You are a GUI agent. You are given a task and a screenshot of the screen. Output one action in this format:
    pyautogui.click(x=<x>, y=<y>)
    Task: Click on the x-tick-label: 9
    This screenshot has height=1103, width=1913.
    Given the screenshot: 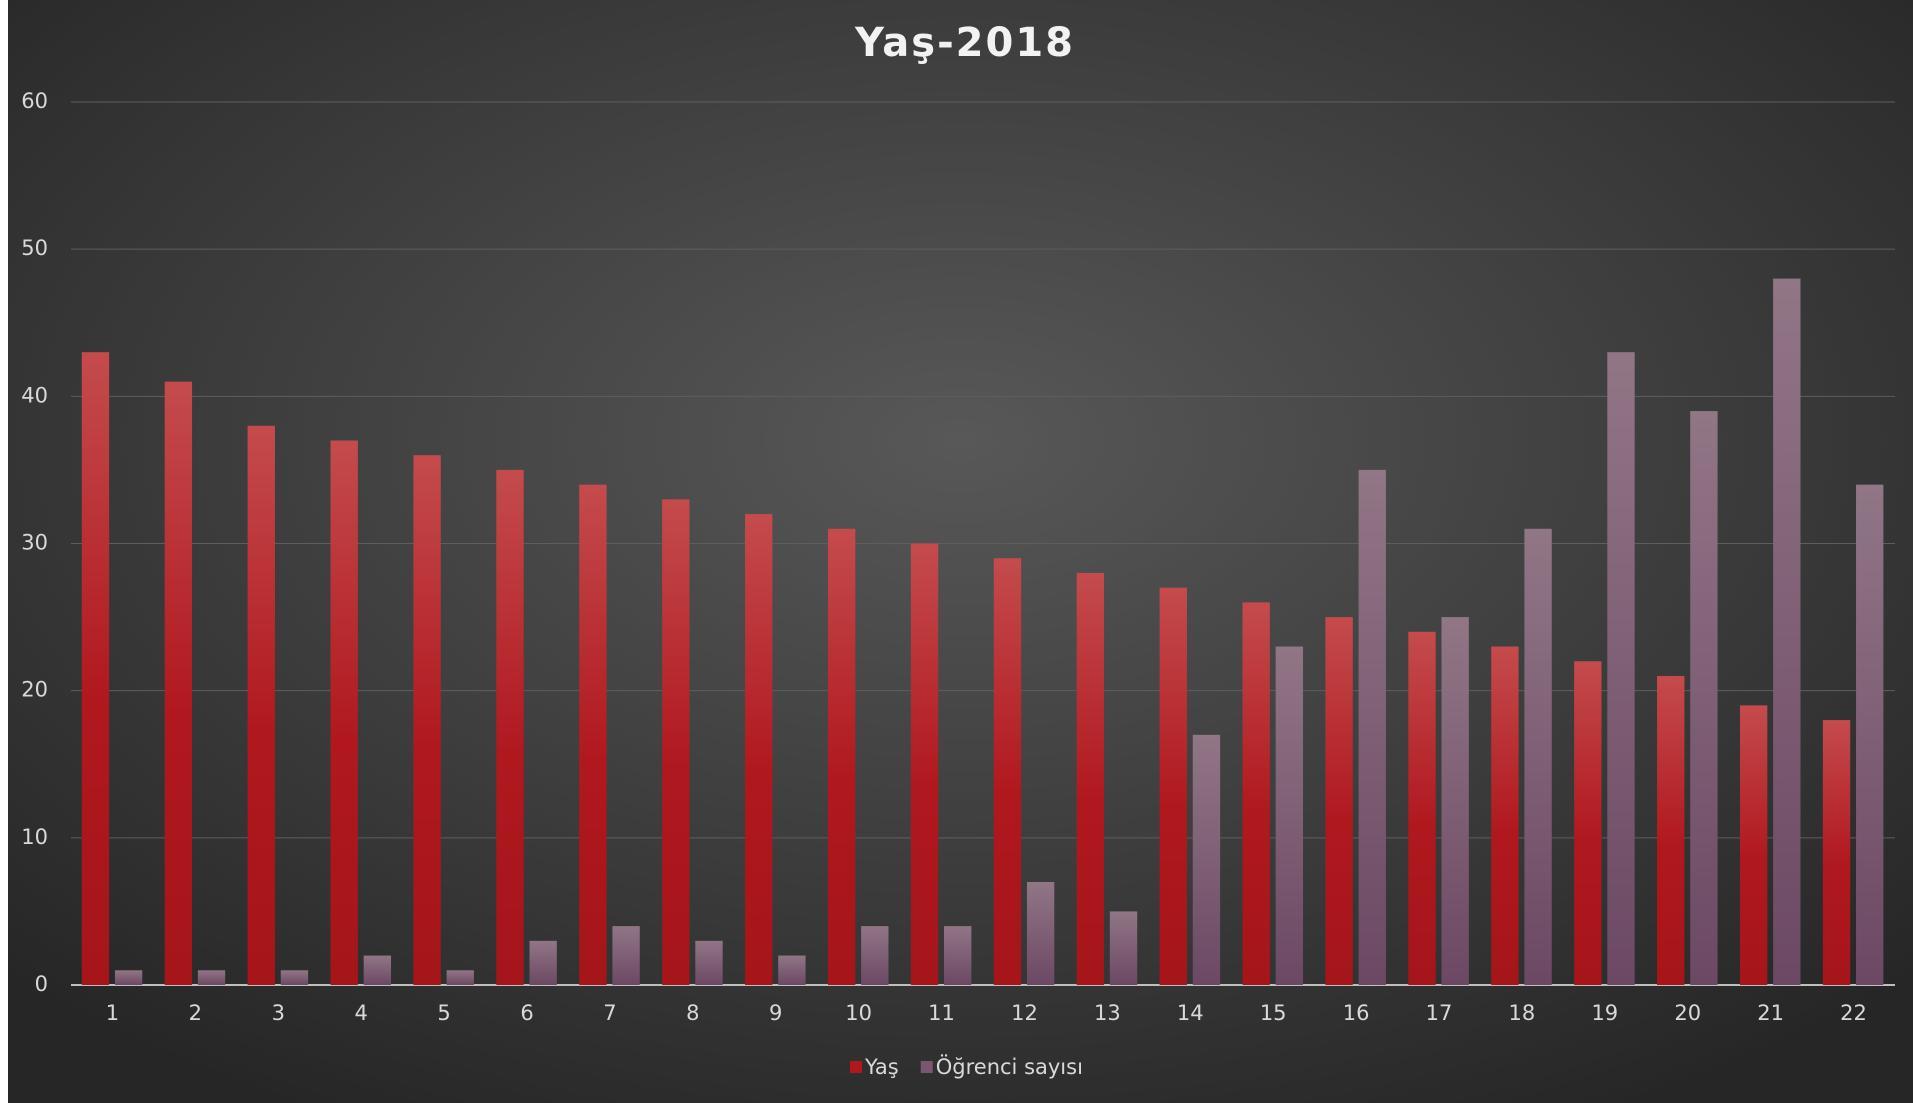 What is the action you would take?
    pyautogui.click(x=775, y=1013)
    